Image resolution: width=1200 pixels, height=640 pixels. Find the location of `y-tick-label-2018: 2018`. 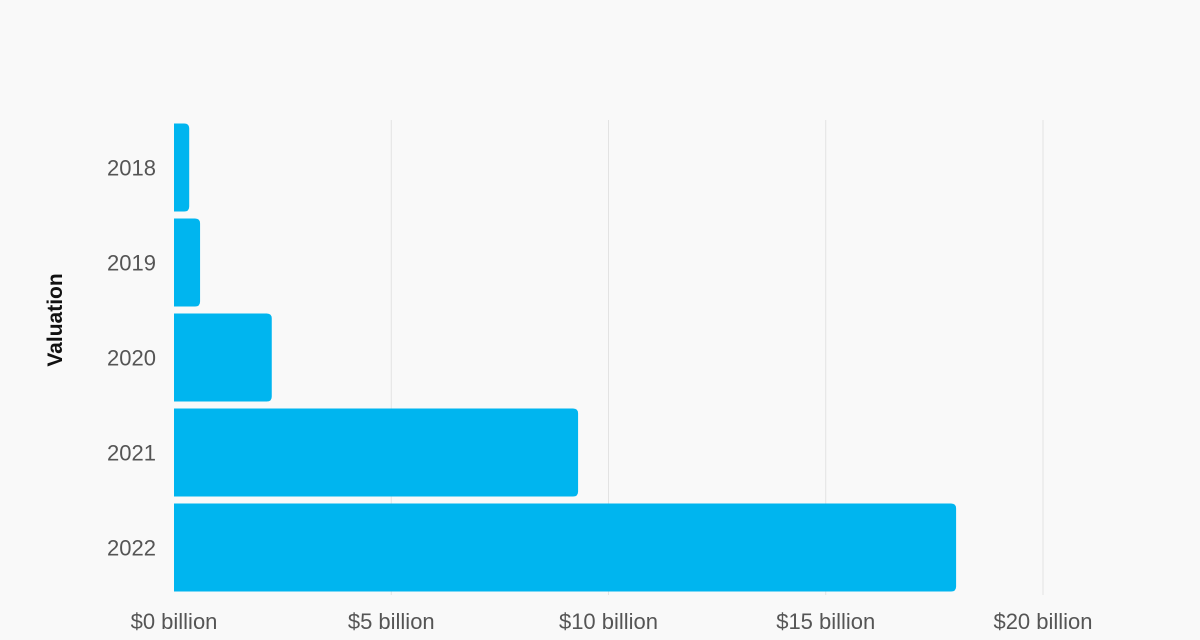

y-tick-label-2018: 2018 is located at coordinates (131, 168).